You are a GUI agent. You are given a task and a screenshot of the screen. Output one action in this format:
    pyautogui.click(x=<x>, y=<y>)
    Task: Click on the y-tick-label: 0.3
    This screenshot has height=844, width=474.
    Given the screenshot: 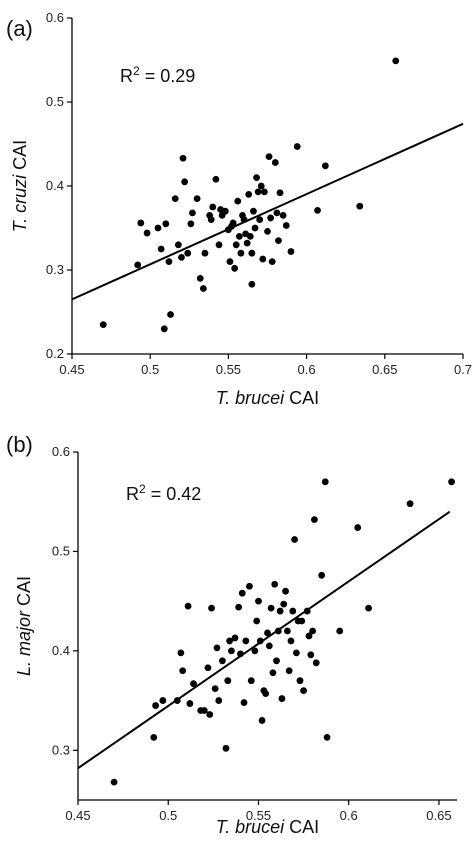 What is the action you would take?
    pyautogui.click(x=55, y=269)
    